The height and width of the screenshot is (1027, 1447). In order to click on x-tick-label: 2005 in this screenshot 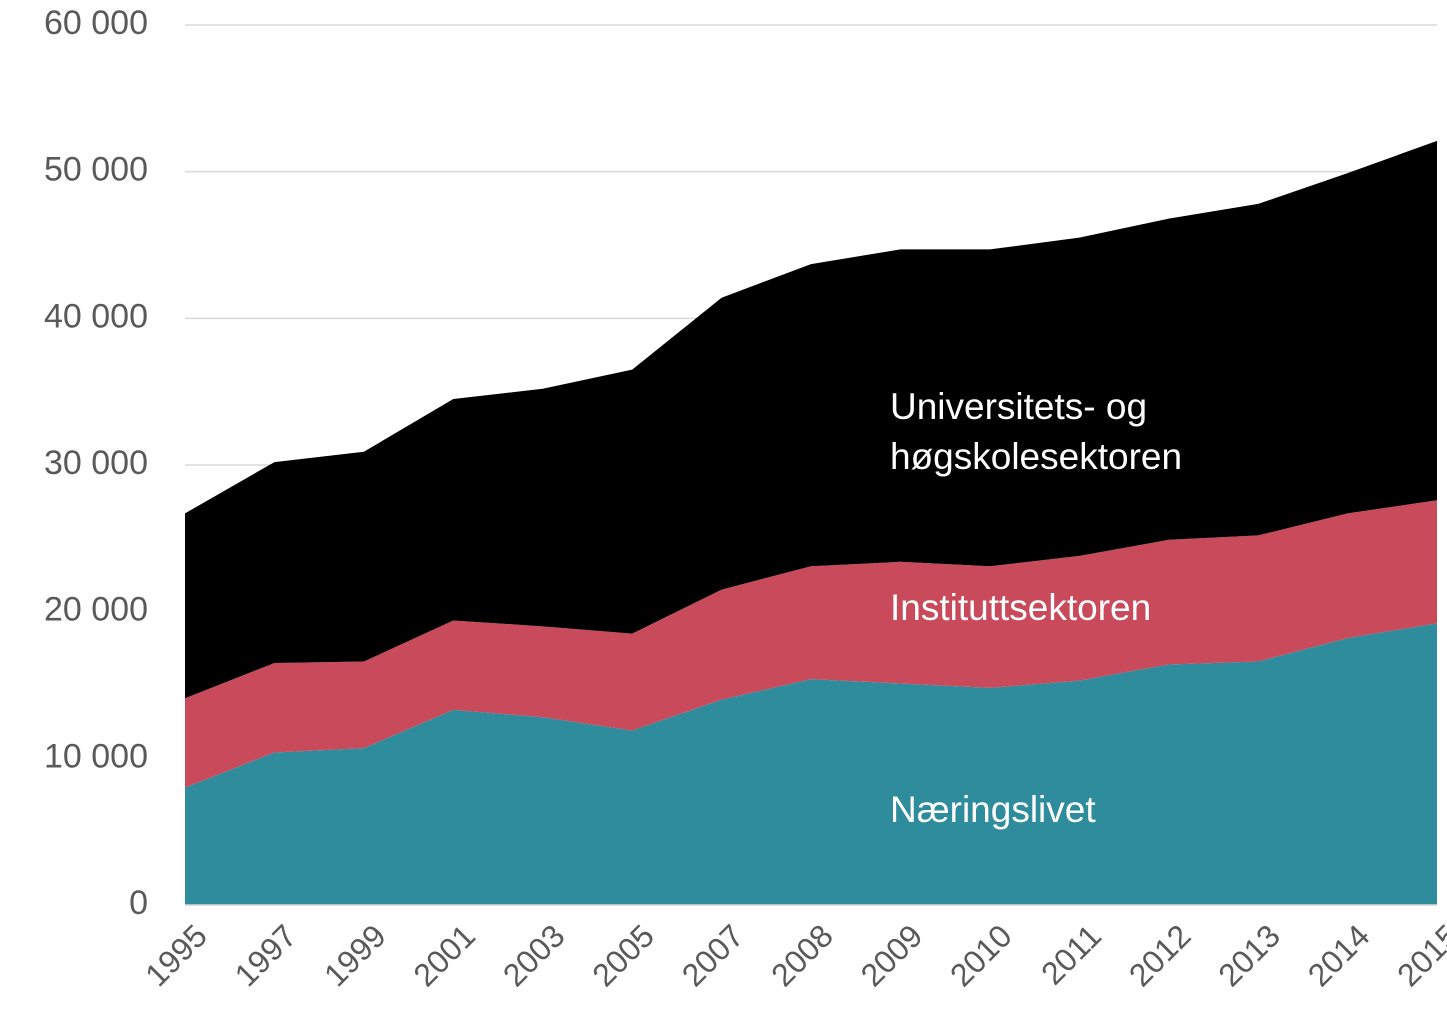, I will do `click(623, 955)`.